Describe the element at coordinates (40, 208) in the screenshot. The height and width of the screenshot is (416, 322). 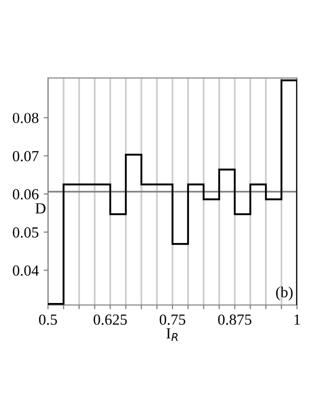
I see `y-axis-title: D` at that location.